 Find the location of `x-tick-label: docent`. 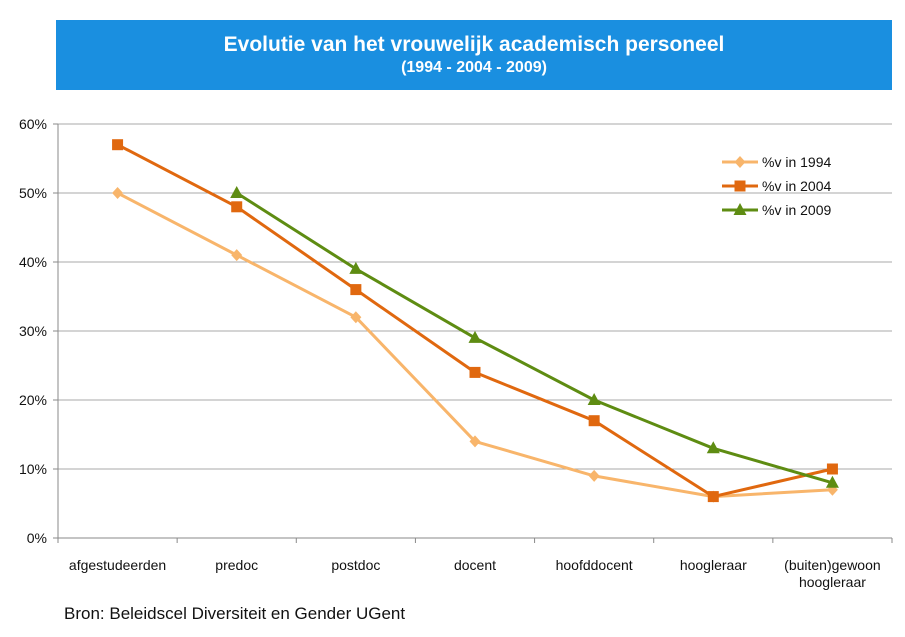

x-tick-label: docent is located at coordinates (475, 565).